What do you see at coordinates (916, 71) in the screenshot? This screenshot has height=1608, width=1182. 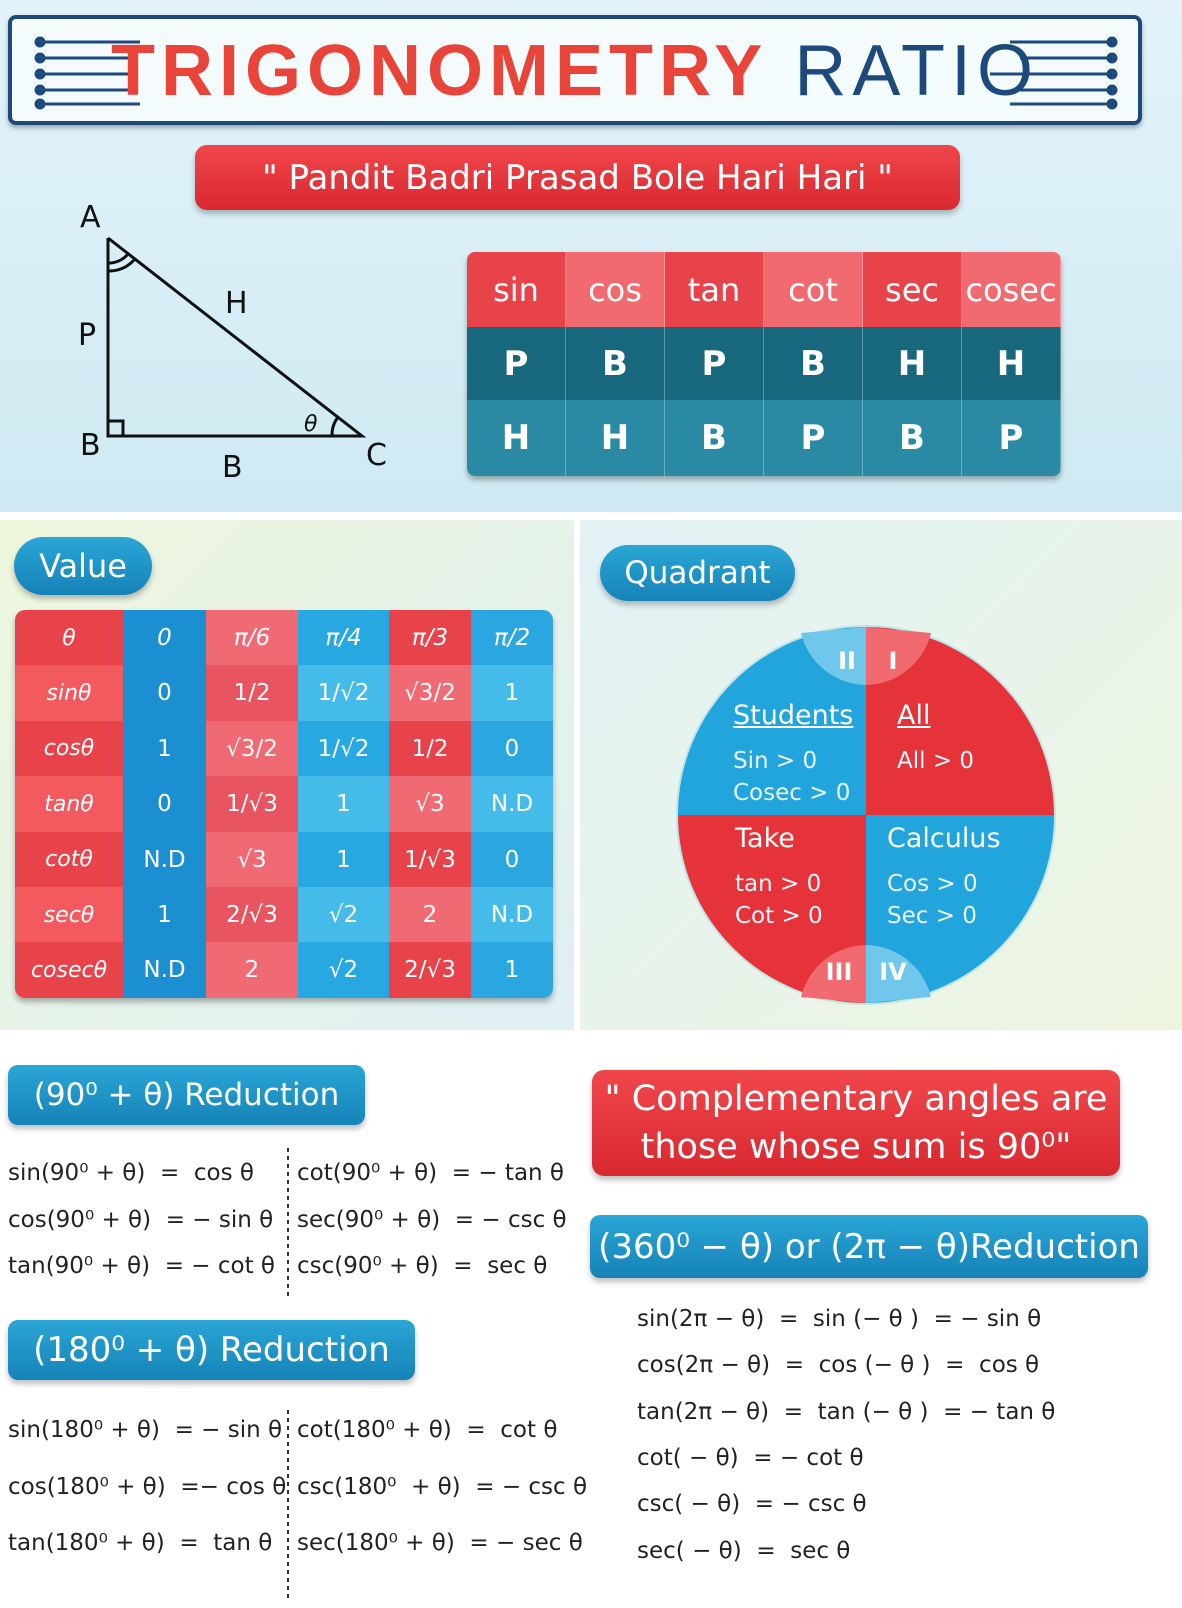 I see `title-light: RATIO` at bounding box center [916, 71].